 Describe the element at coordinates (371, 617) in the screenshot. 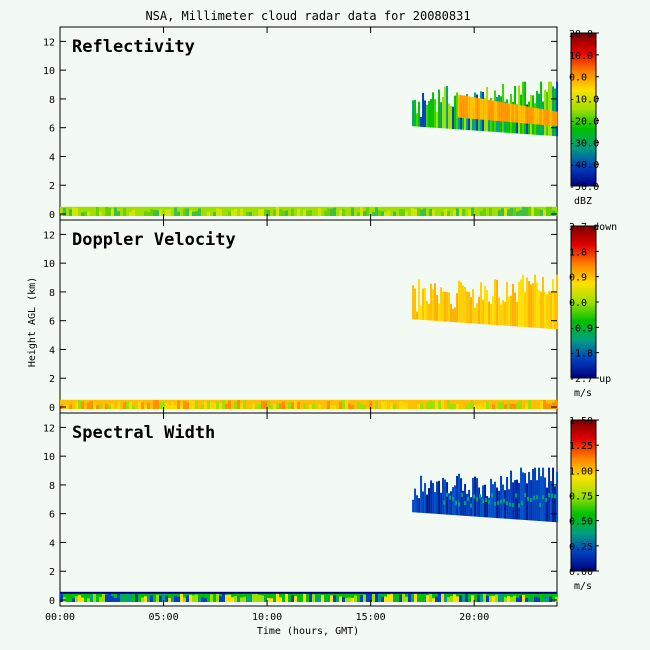

I see `x-tick-label: 15:00` at that location.